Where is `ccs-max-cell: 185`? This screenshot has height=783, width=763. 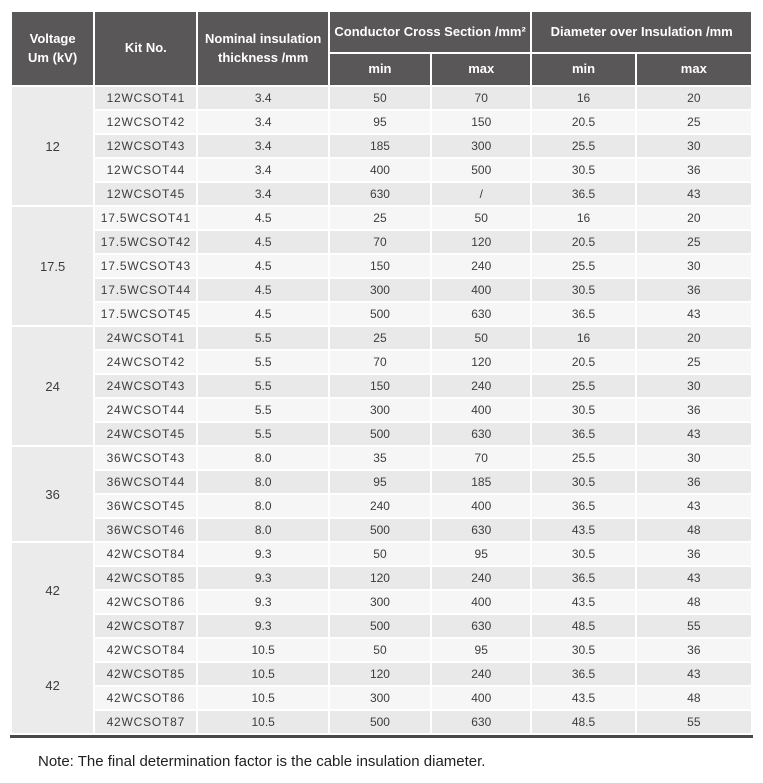 ccs-max-cell: 185 is located at coordinates (481, 482).